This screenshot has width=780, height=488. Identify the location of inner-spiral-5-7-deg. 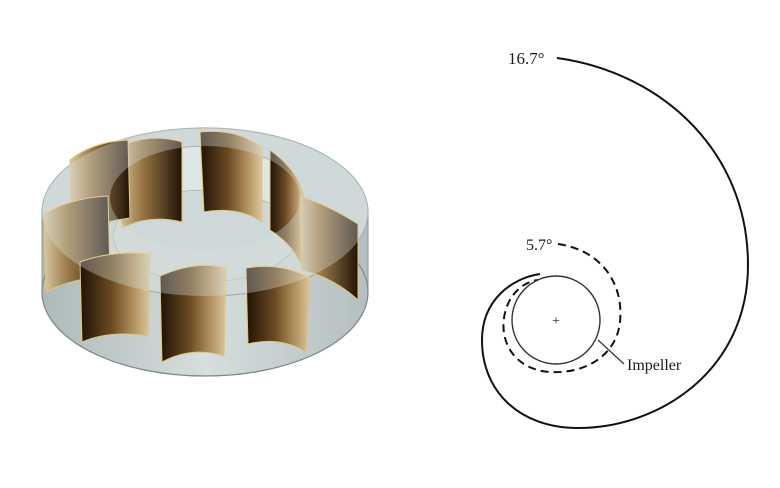
(562, 308).